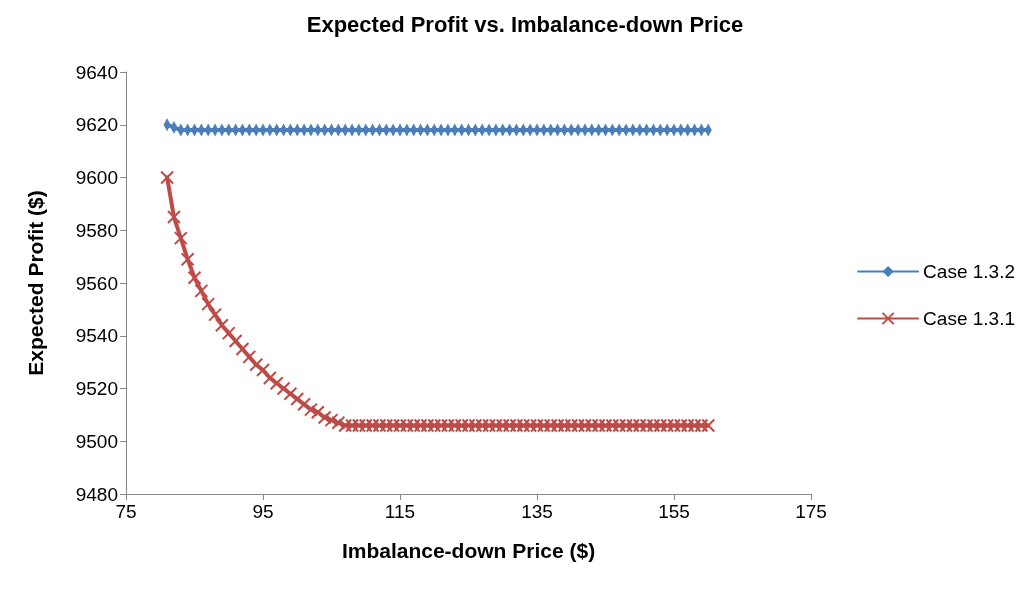 This screenshot has height=590, width=1030. I want to click on legend-label: Case 1.3.2, so click(969, 271).